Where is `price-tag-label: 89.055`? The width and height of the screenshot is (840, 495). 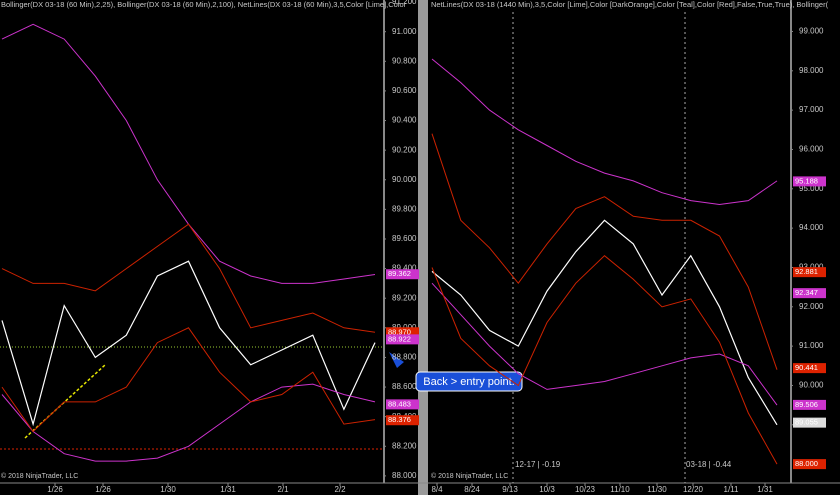
price-tag-label: 89.055 is located at coordinates (806, 422).